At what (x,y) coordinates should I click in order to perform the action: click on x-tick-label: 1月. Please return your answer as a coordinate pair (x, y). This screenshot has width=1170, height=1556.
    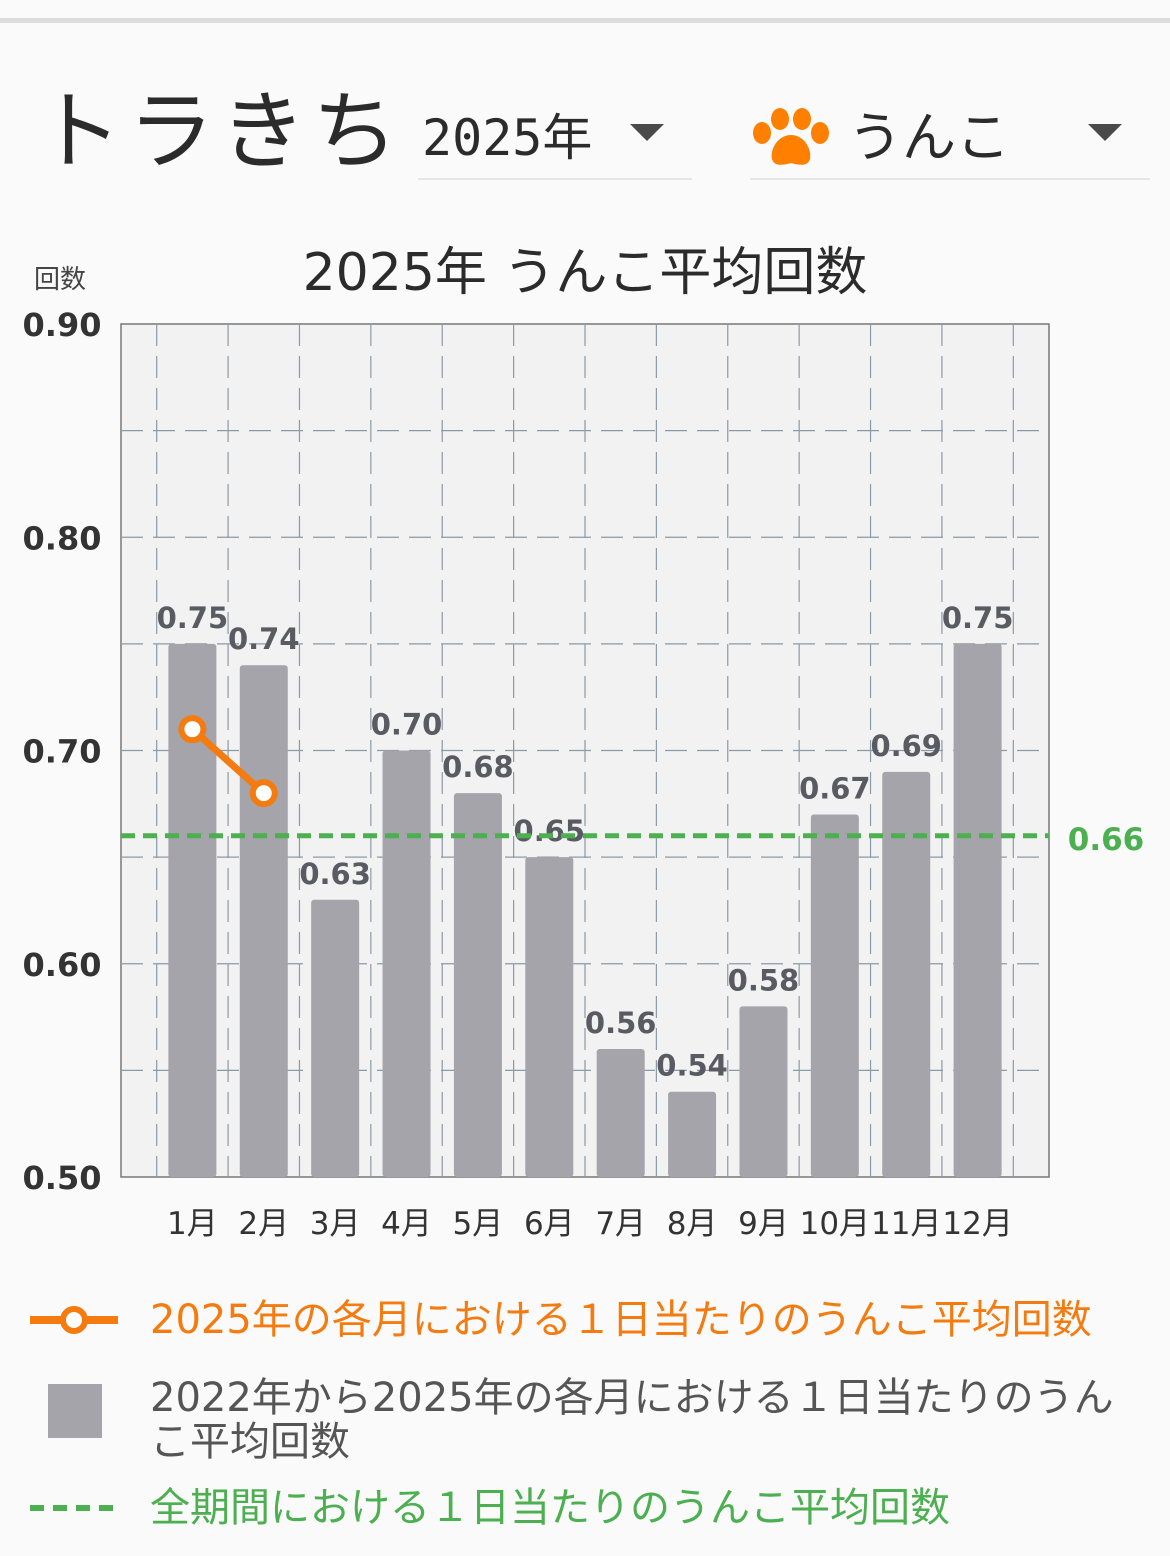
    Looking at the image, I should click on (192, 1224).